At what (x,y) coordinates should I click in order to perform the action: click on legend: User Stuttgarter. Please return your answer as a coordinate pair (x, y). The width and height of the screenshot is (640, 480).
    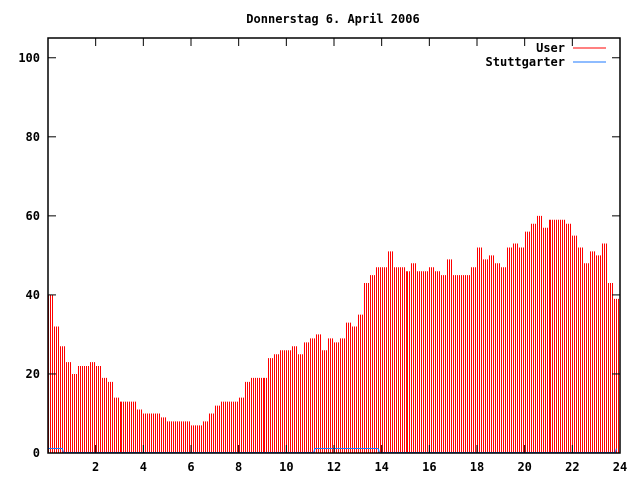
    Looking at the image, I should click on (546, 55).